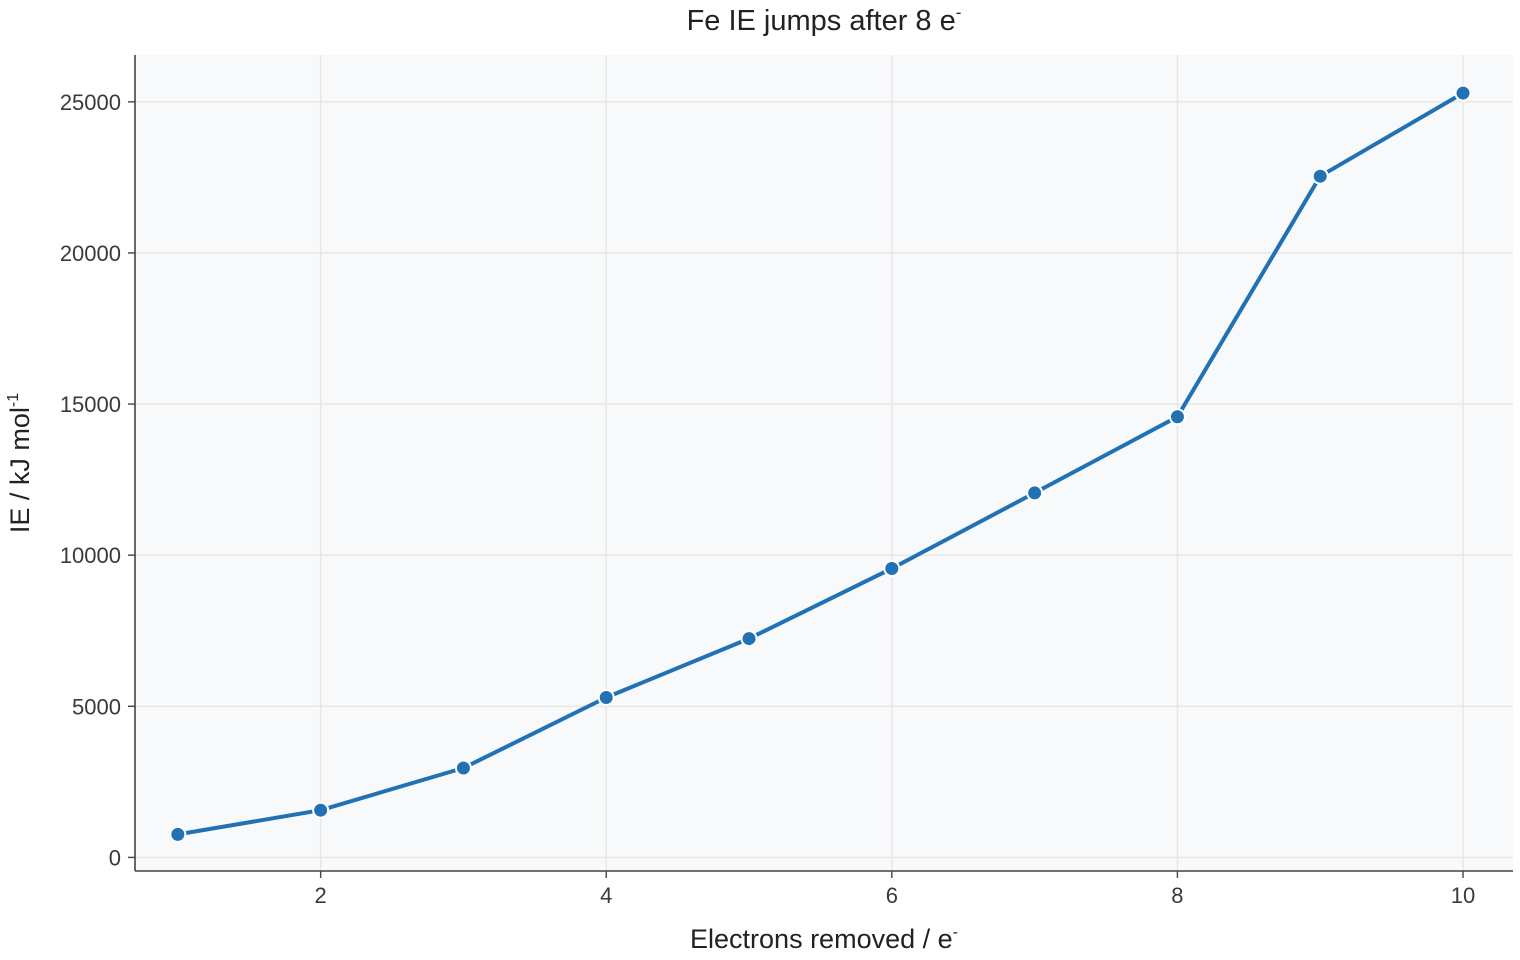  What do you see at coordinates (90, 404) in the screenshot?
I see `y-tick-label: 15000` at bounding box center [90, 404].